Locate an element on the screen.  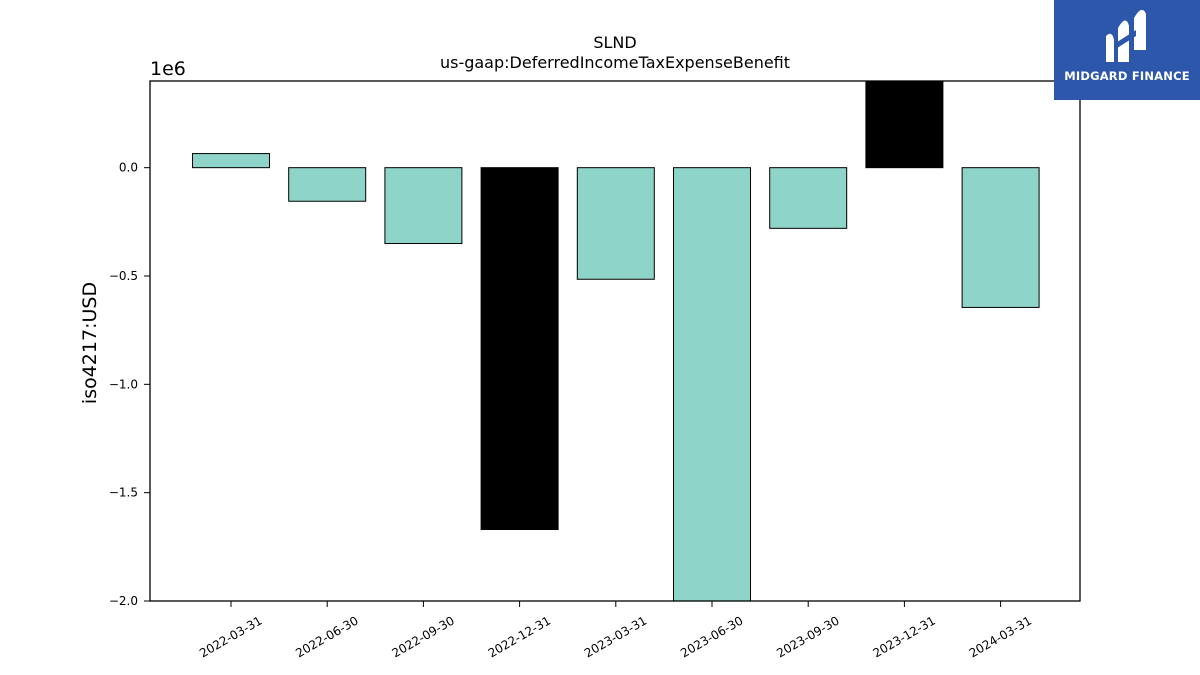
y-tick-label: −1.5 is located at coordinates (123, 493).